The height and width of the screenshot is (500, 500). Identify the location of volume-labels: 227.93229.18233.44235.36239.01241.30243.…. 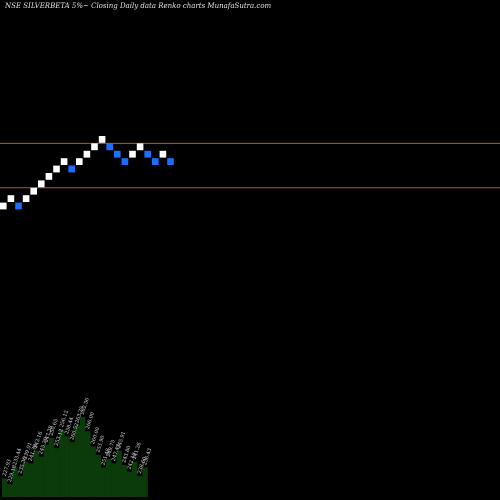
(78, 440).